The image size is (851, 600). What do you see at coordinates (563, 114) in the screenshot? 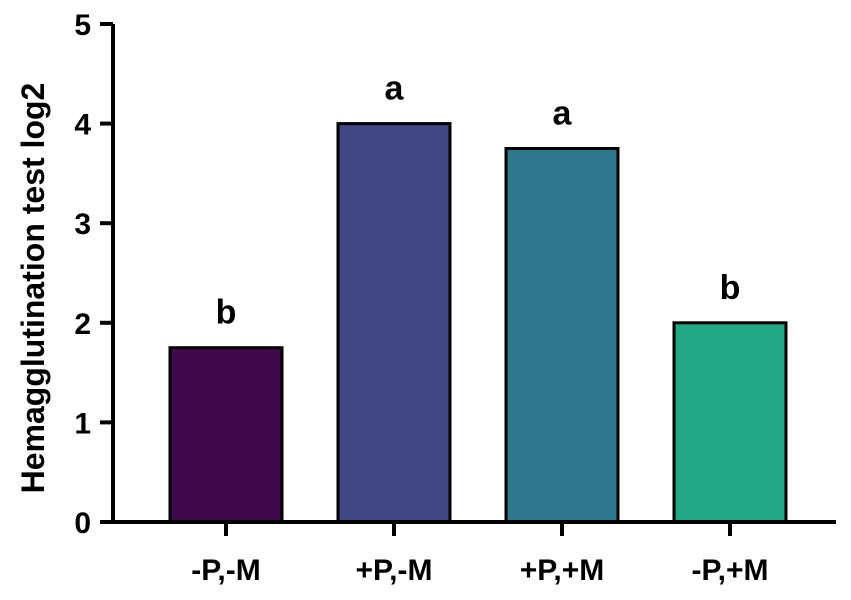
I see `significance-label-3: a` at bounding box center [563, 114].